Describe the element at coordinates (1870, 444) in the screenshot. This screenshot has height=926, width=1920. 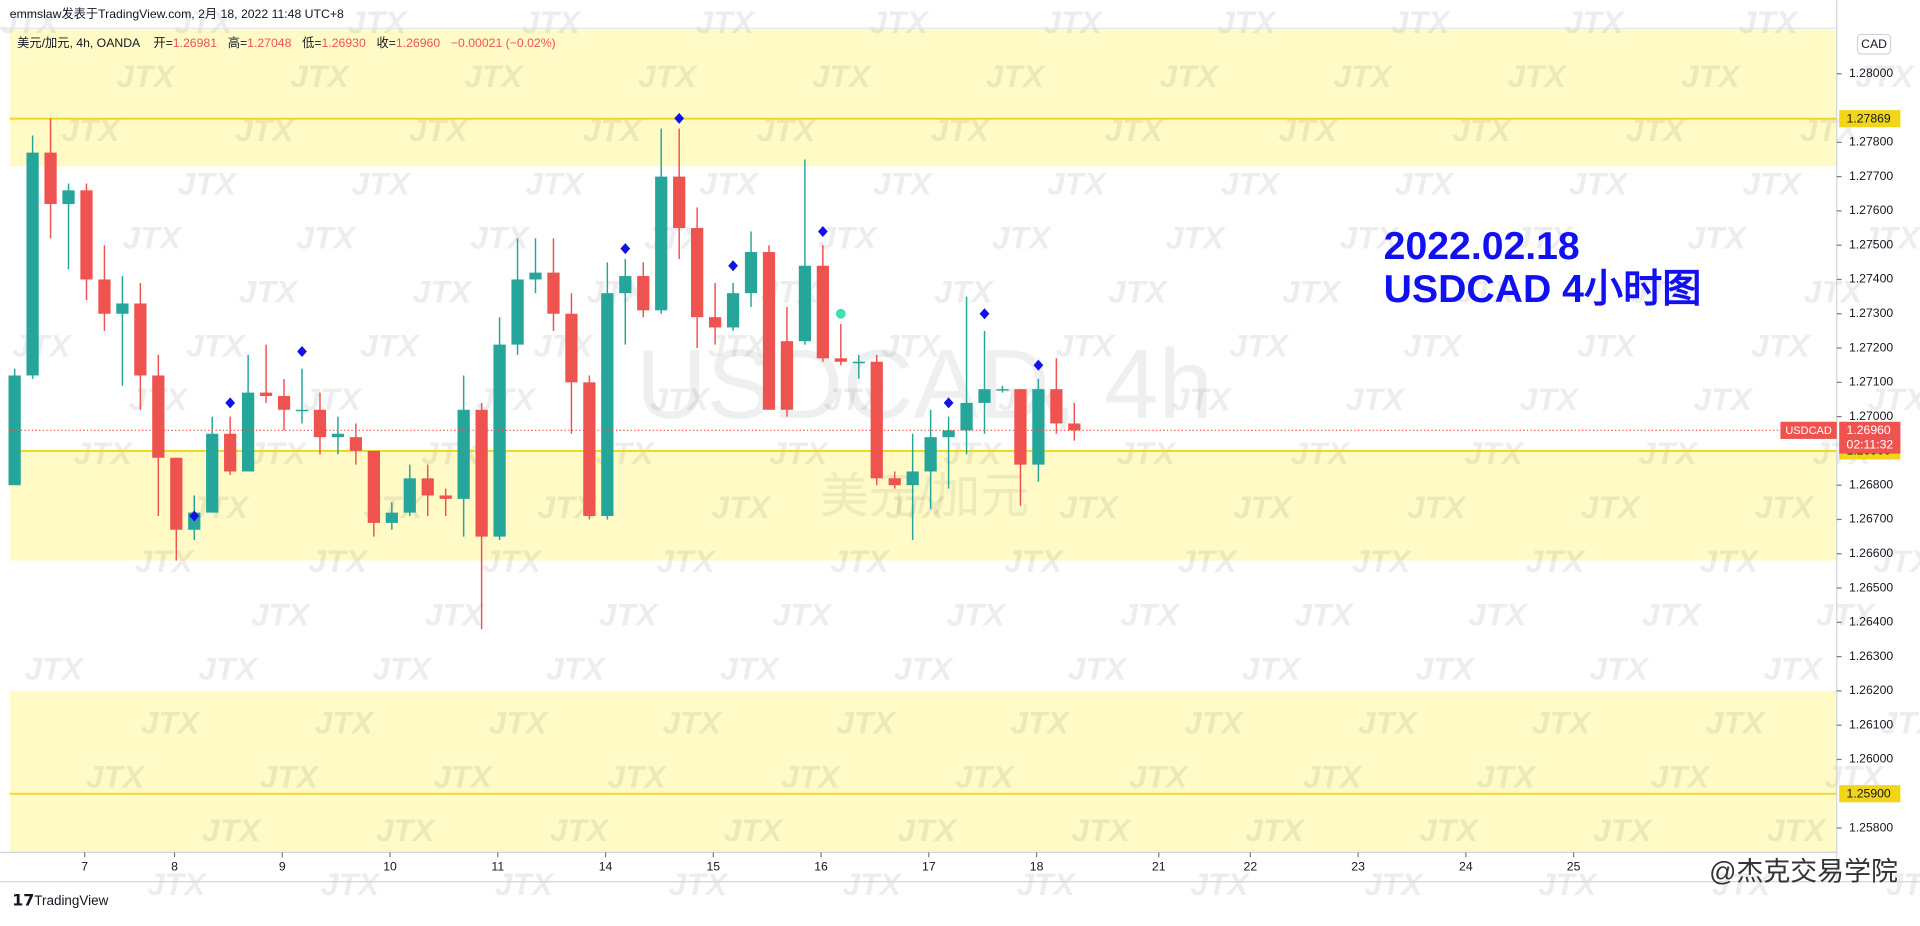
I see `countdown-label: 02:11:32` at that location.